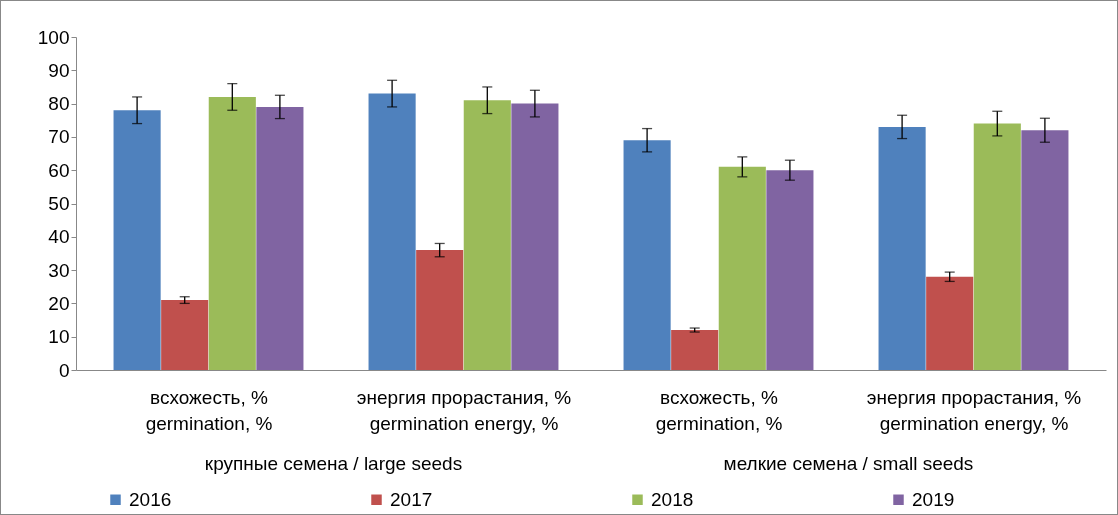 The height and width of the screenshot is (515, 1118). I want to click on legend-label: 2017, so click(411, 499).